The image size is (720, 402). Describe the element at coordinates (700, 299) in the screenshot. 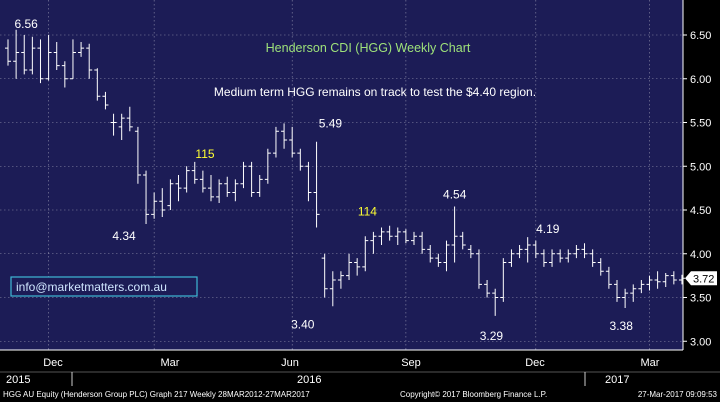

I see `y-tick-label: 3.50` at that location.